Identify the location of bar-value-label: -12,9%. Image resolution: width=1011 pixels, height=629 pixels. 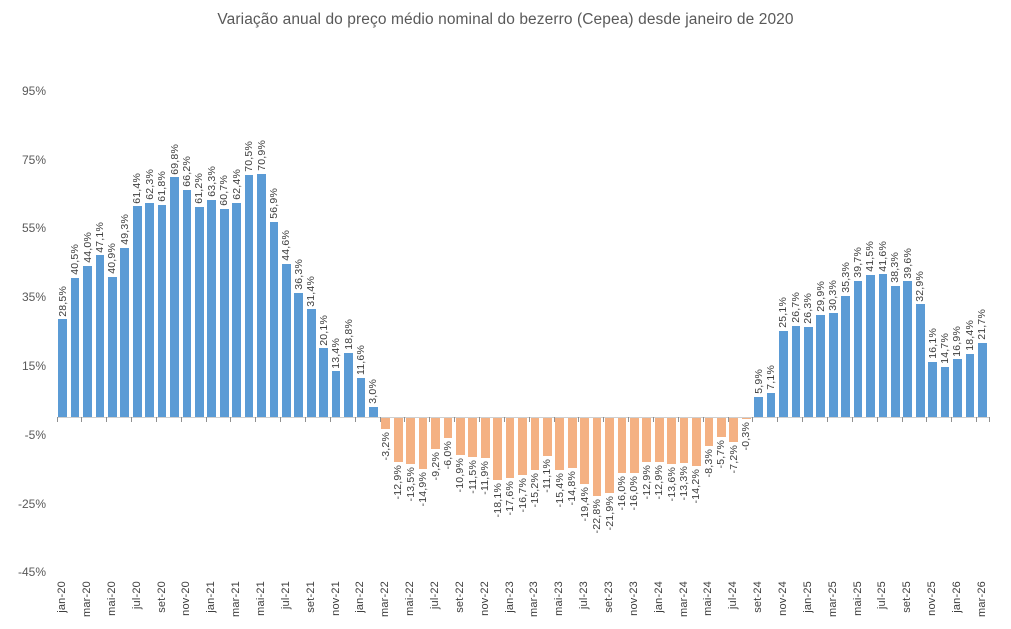
(659, 482).